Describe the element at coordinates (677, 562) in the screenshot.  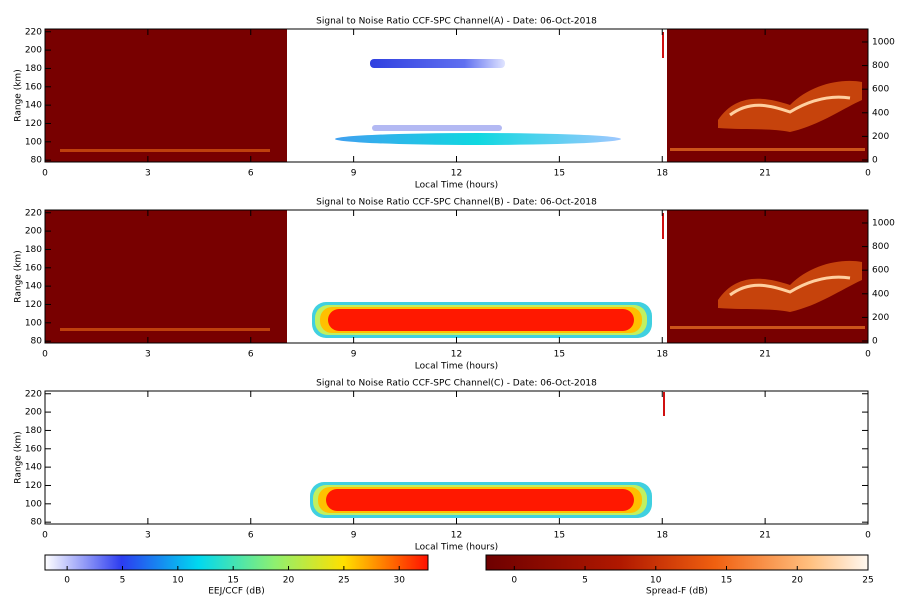
I see `colorbar-spread-f` at that location.